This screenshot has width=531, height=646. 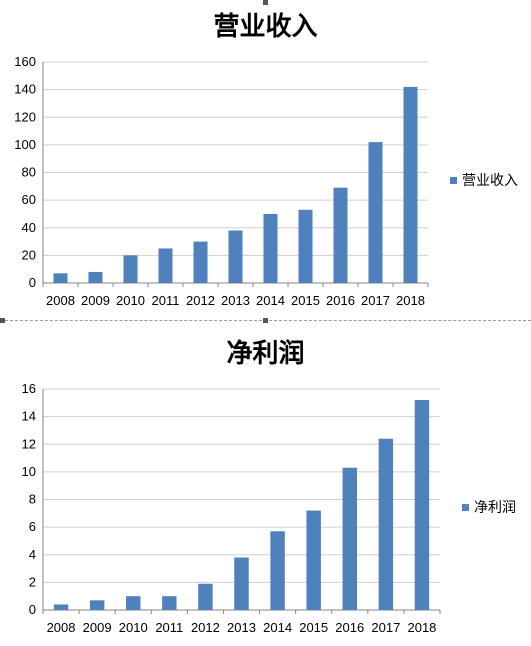 What do you see at coordinates (32, 526) in the screenshot?
I see `y-tick-label: 6` at bounding box center [32, 526].